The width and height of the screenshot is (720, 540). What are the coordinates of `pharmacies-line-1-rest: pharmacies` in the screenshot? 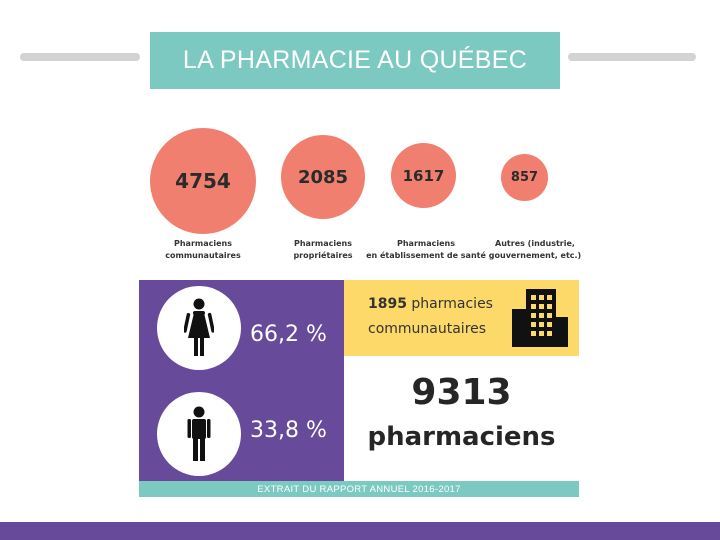 It's located at (449, 304).